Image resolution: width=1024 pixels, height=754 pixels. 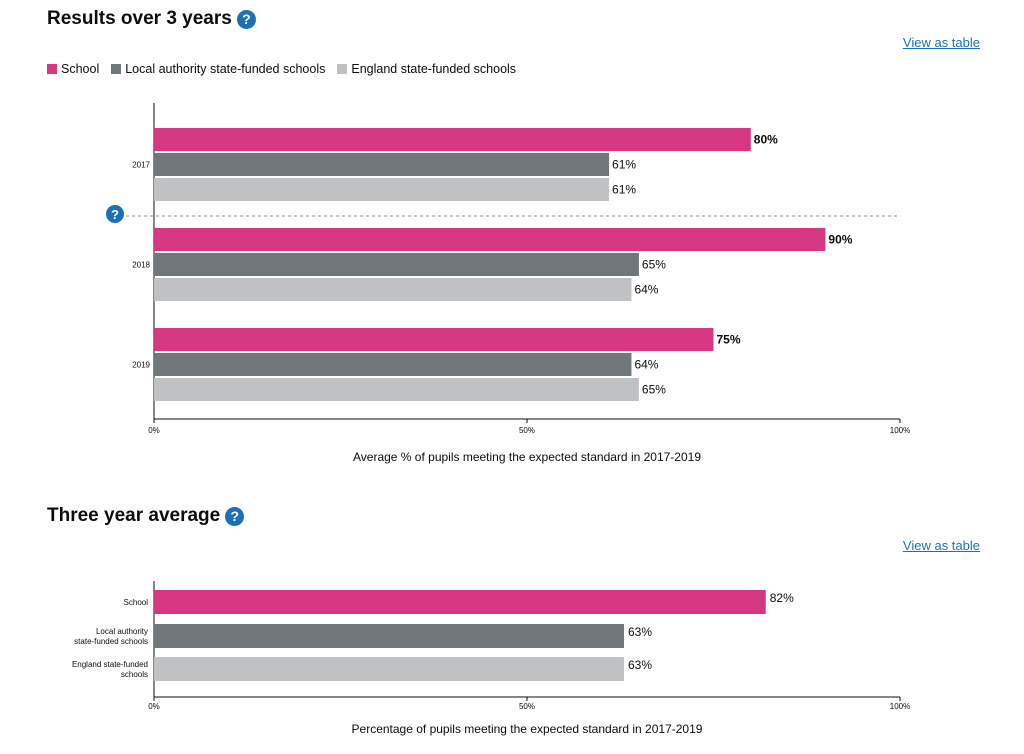 I want to click on results-3-years-heading: Results over 3 years ?, so click(x=151, y=19).